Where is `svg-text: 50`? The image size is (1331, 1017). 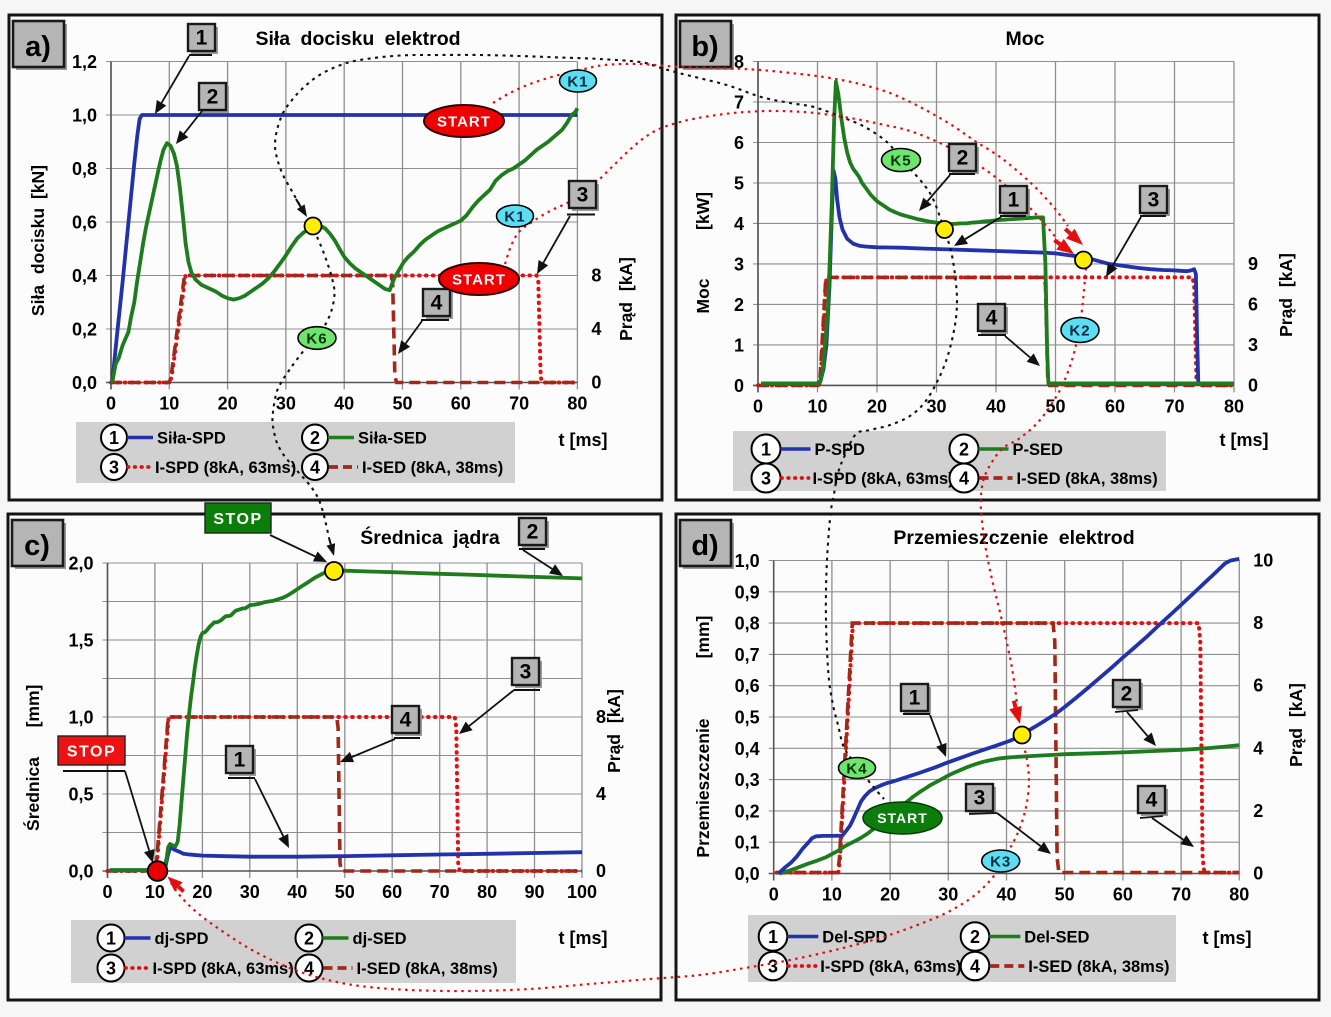 svg-text: 50 is located at coordinates (1065, 895).